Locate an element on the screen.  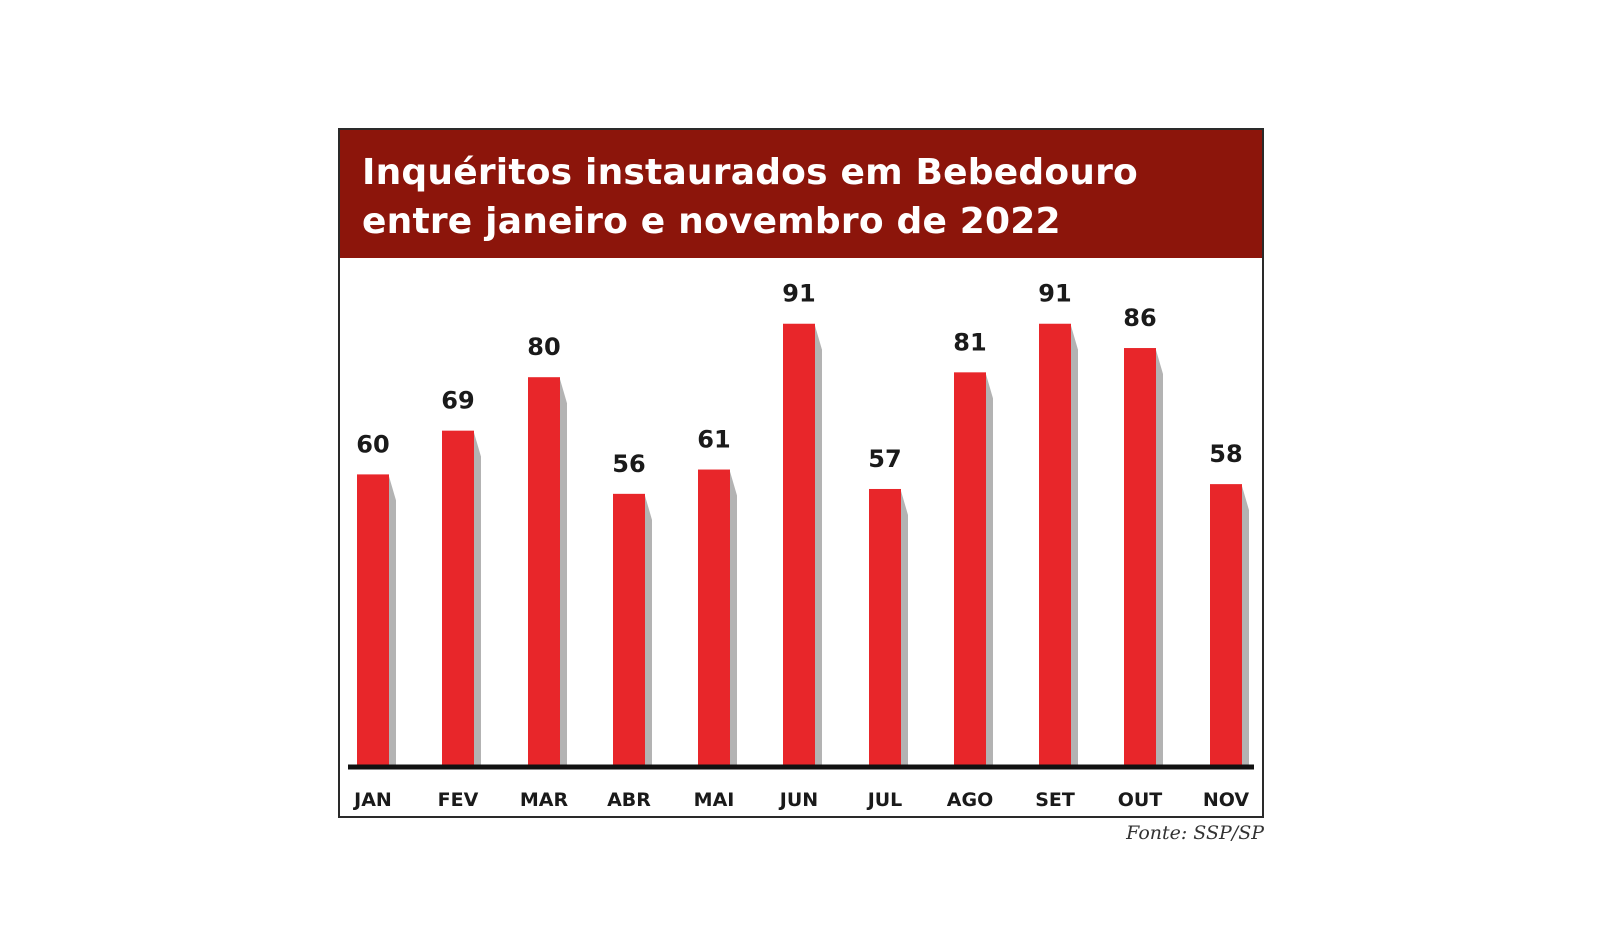
data-label-jul: 57 is located at coordinates (884, 459).